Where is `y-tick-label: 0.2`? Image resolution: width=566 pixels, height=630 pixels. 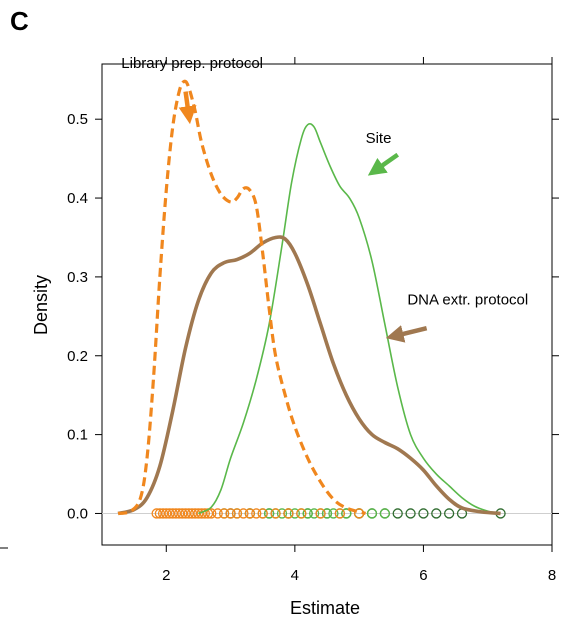
y-tick-label: 0.2 is located at coordinates (77, 356).